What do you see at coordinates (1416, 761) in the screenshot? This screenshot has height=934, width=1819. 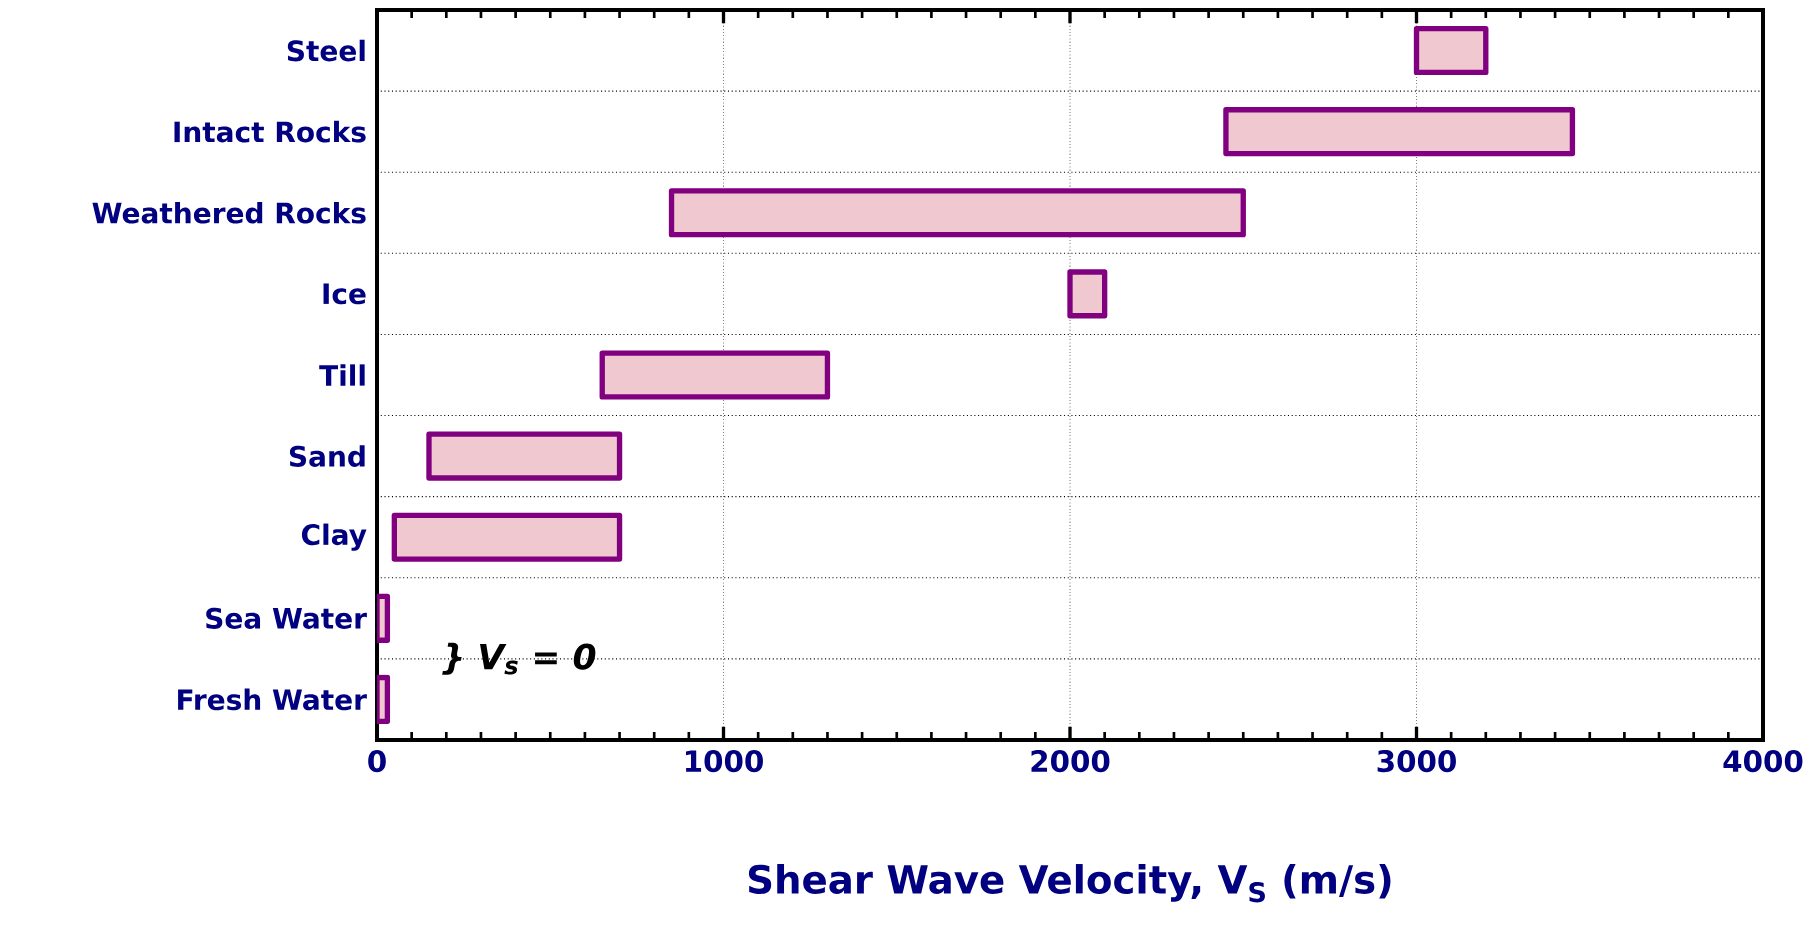 I see `x-tick-label: 3000` at bounding box center [1416, 761].